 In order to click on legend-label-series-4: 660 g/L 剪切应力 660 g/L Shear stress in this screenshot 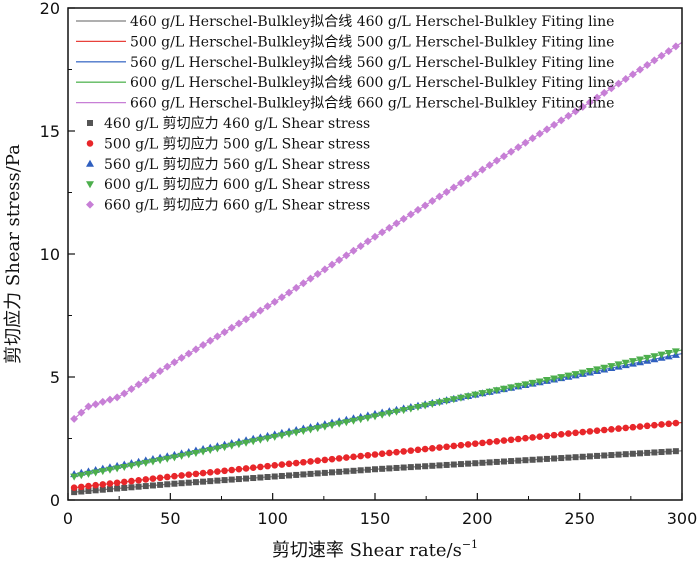, I will do `click(237, 205)`.